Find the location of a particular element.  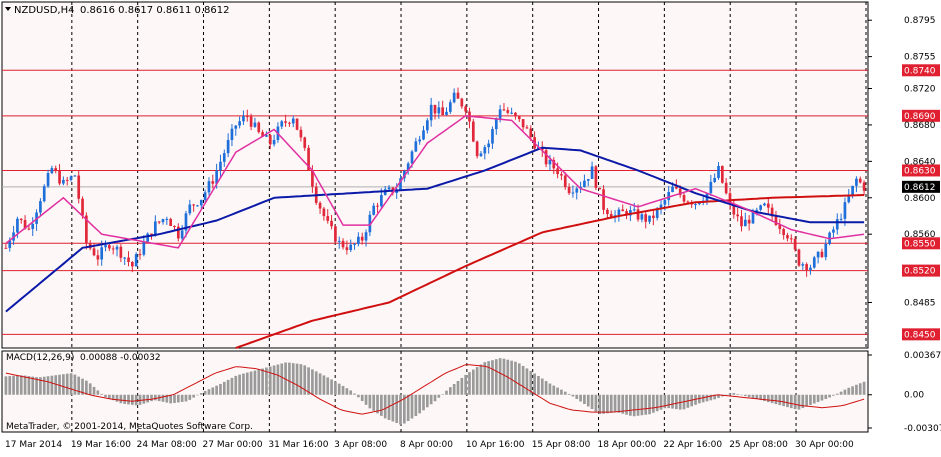

macd-label: MACD(12,26,9) is located at coordinates (40, 358).